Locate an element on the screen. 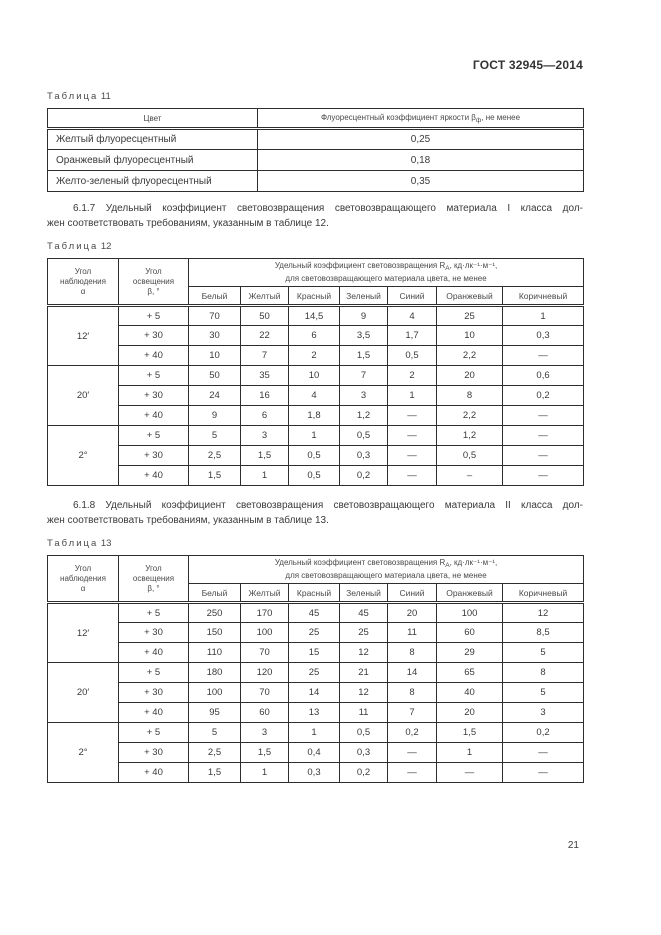 This screenshot has height=935, width=661. column-header-illumination-angle: Угол освещения β, ° is located at coordinates (153, 282).